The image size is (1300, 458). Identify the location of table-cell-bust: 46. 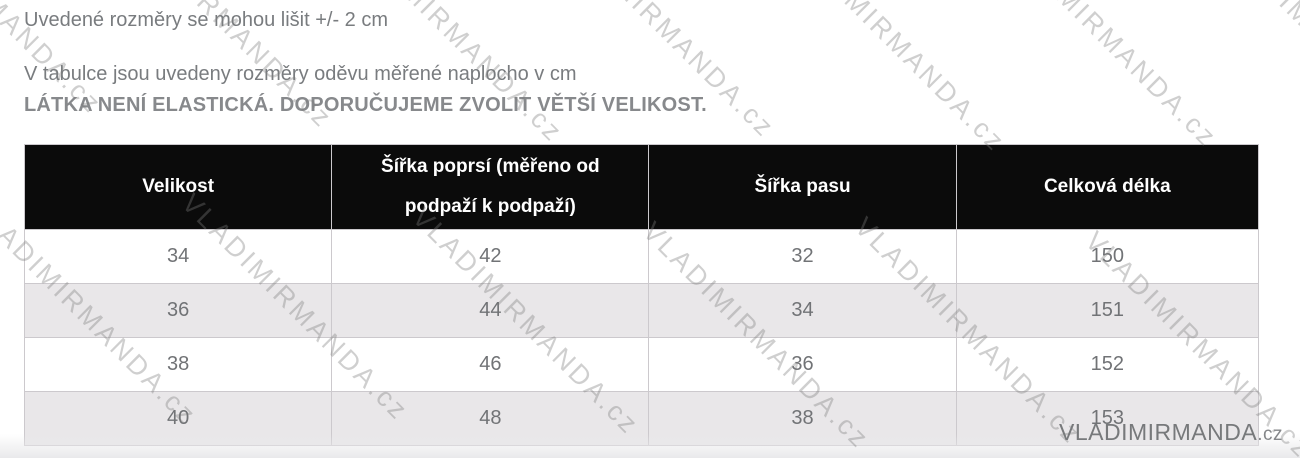
(490, 364).